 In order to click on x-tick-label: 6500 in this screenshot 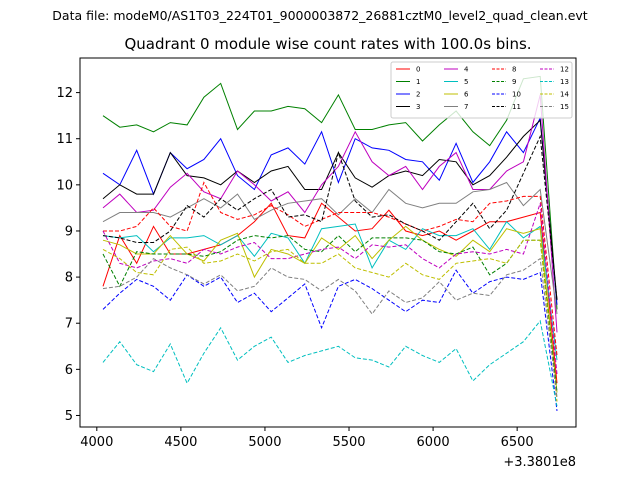, I will do `click(517, 442)`.